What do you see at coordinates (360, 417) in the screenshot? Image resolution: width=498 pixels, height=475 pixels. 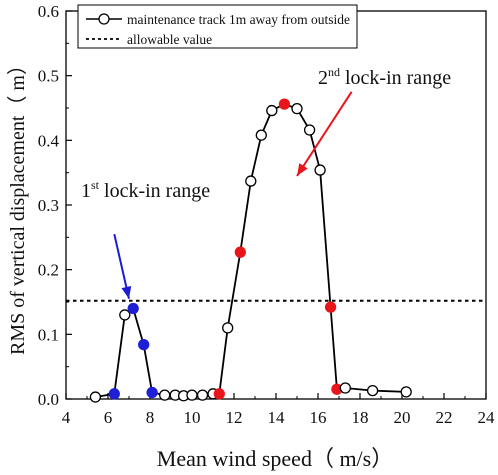 I see `x-tick-label: 18` at bounding box center [360, 417].